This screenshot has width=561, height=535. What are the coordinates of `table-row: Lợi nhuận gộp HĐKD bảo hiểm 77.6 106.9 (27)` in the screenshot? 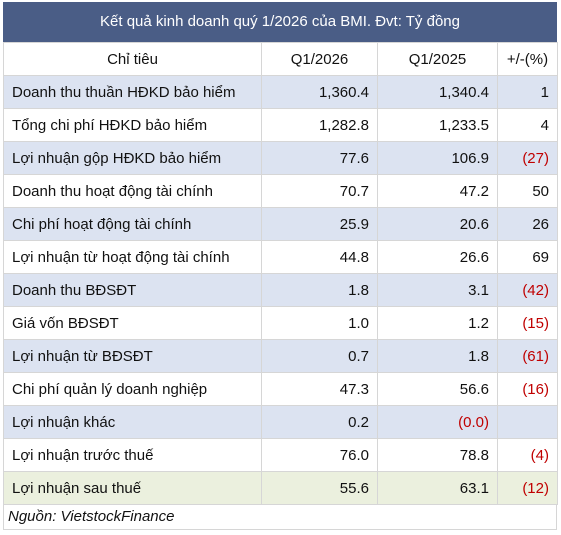 It's located at (280, 158).